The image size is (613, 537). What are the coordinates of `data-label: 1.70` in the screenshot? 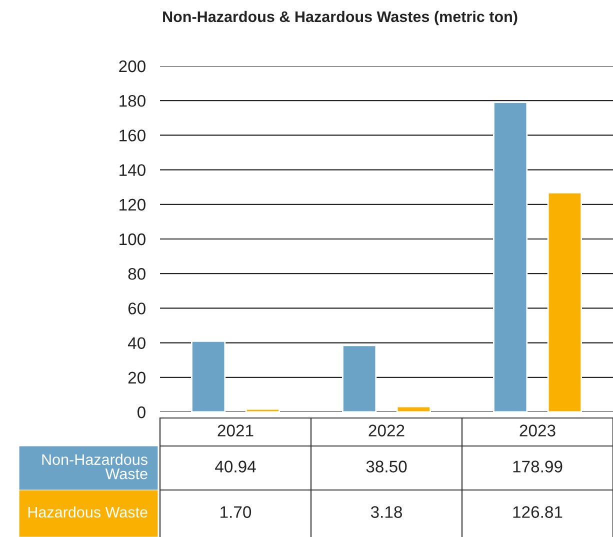 It's located at (236, 512).